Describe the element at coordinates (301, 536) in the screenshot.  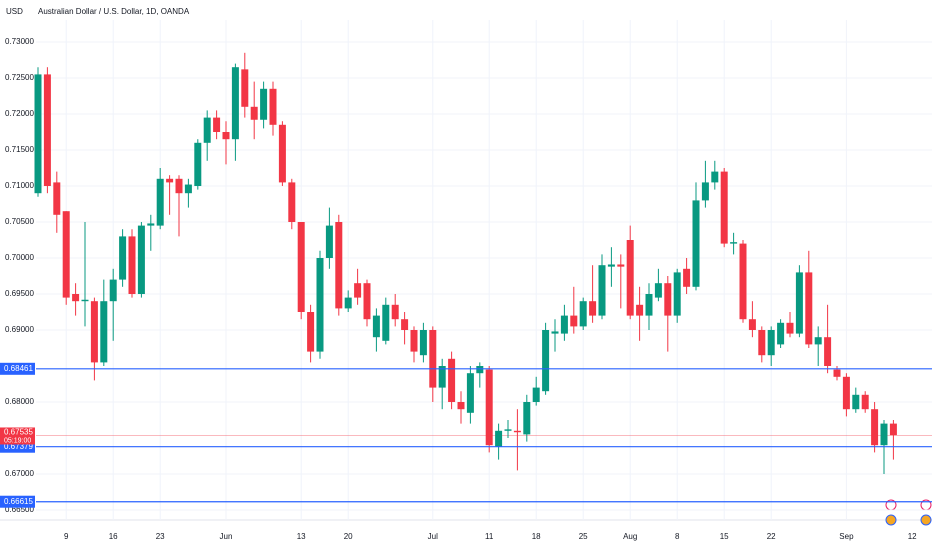
I see `x-tick-label: 13` at that location.